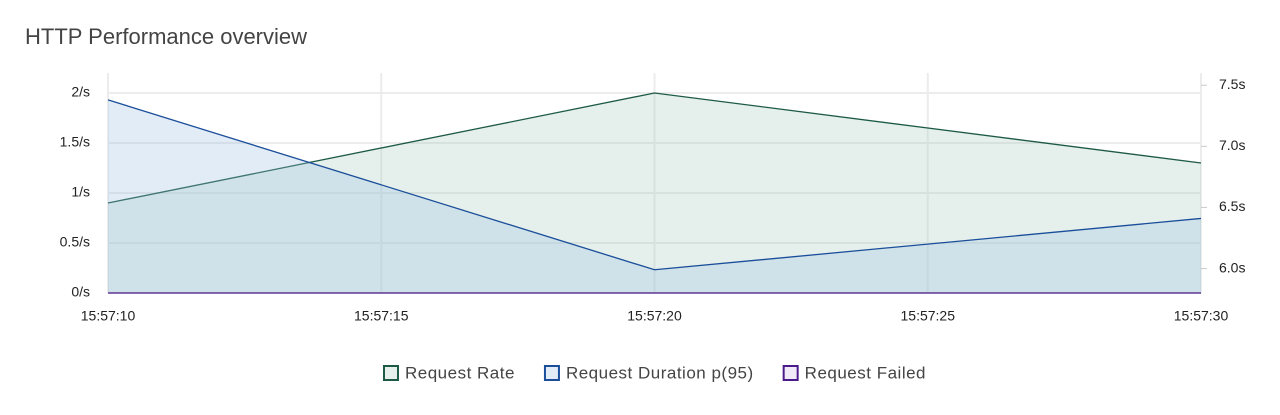  Describe the element at coordinates (80, 92) in the screenshot. I see `y-tick-label: 2/s` at that location.